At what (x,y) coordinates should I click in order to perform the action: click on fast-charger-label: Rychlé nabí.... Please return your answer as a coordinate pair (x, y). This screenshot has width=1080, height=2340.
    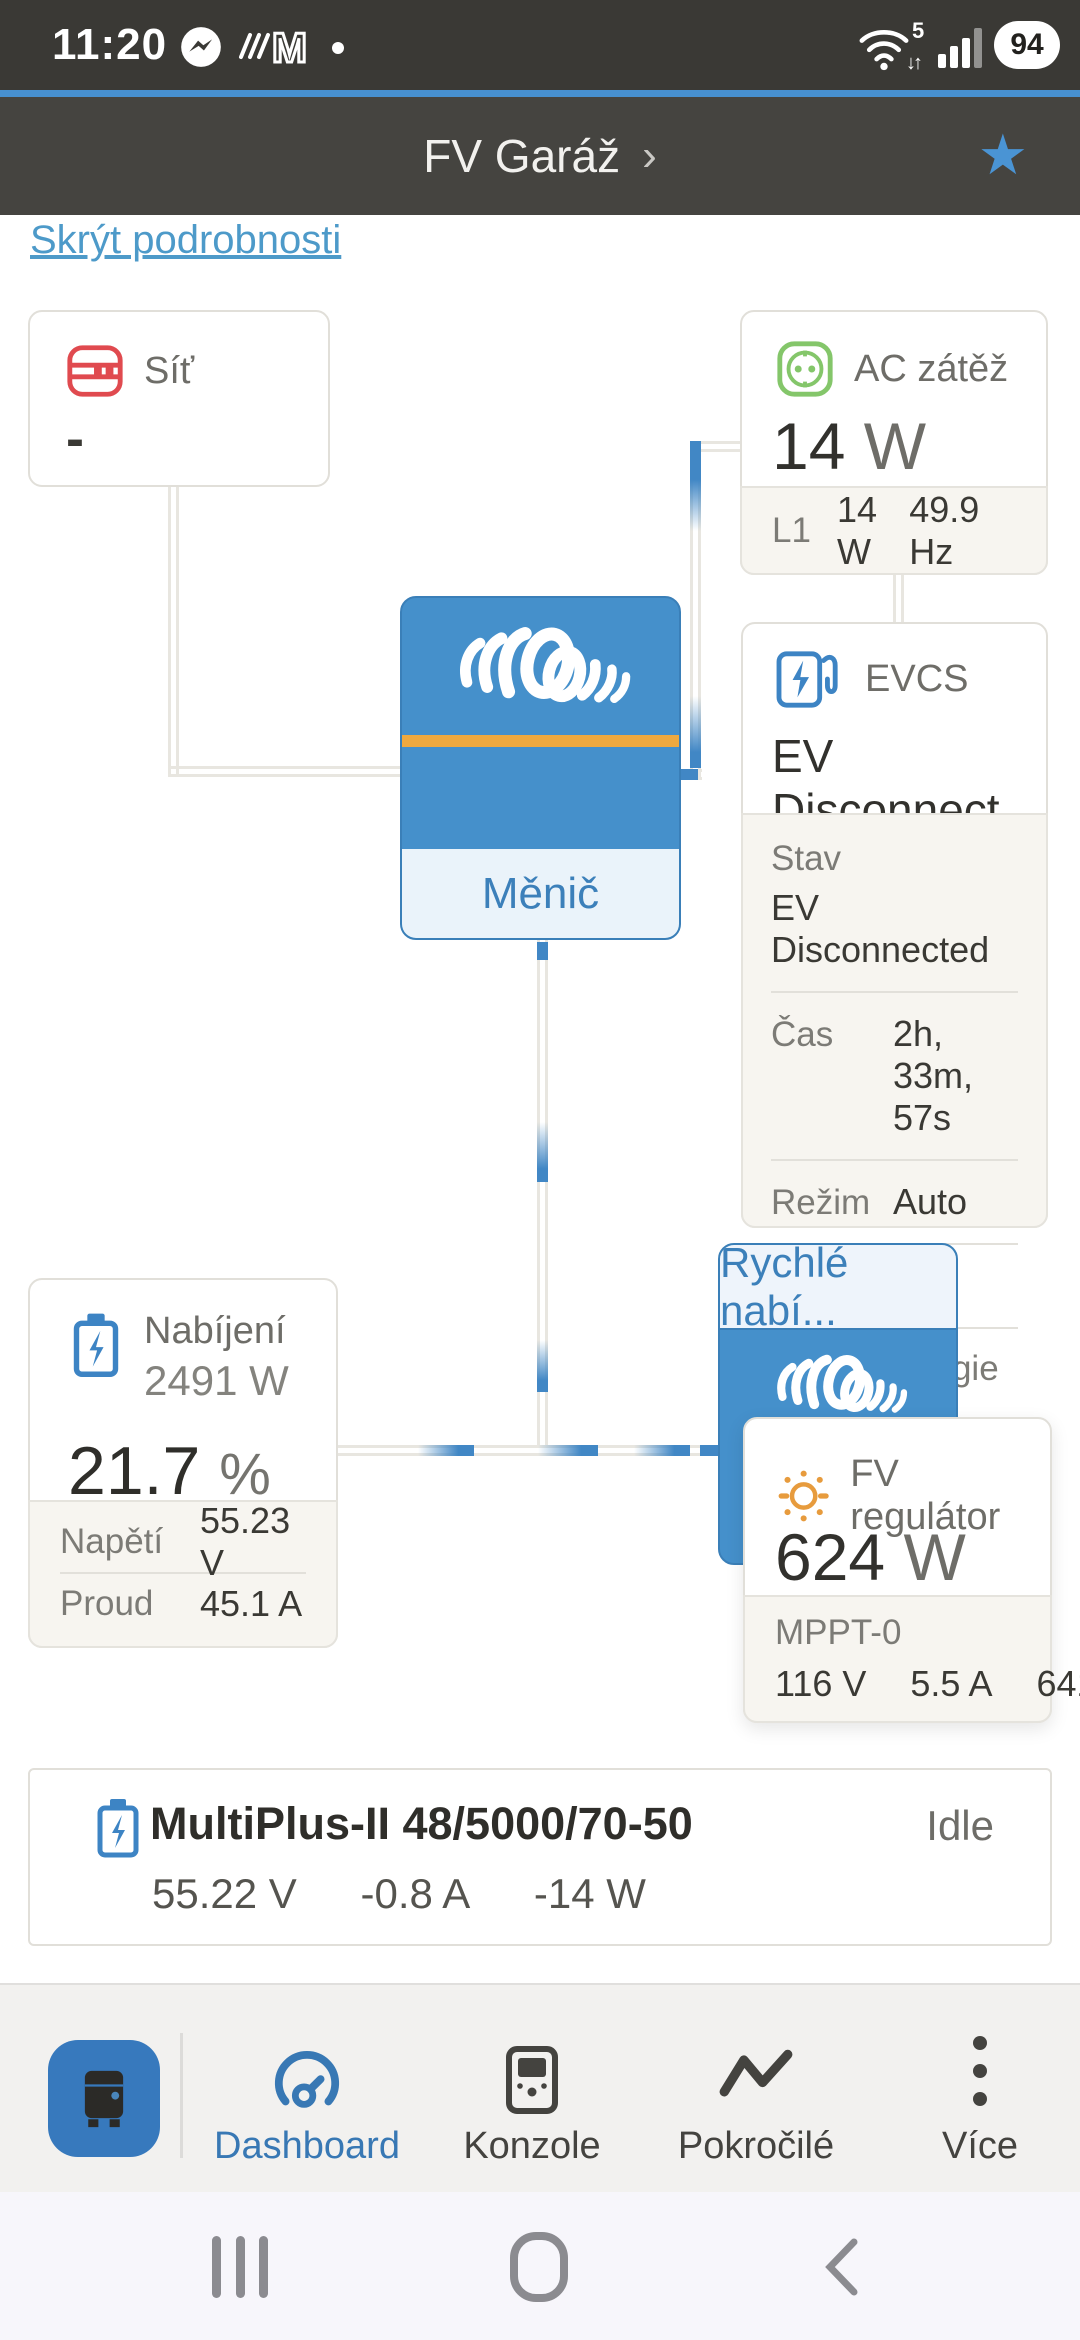
    Looking at the image, I should click on (838, 1289).